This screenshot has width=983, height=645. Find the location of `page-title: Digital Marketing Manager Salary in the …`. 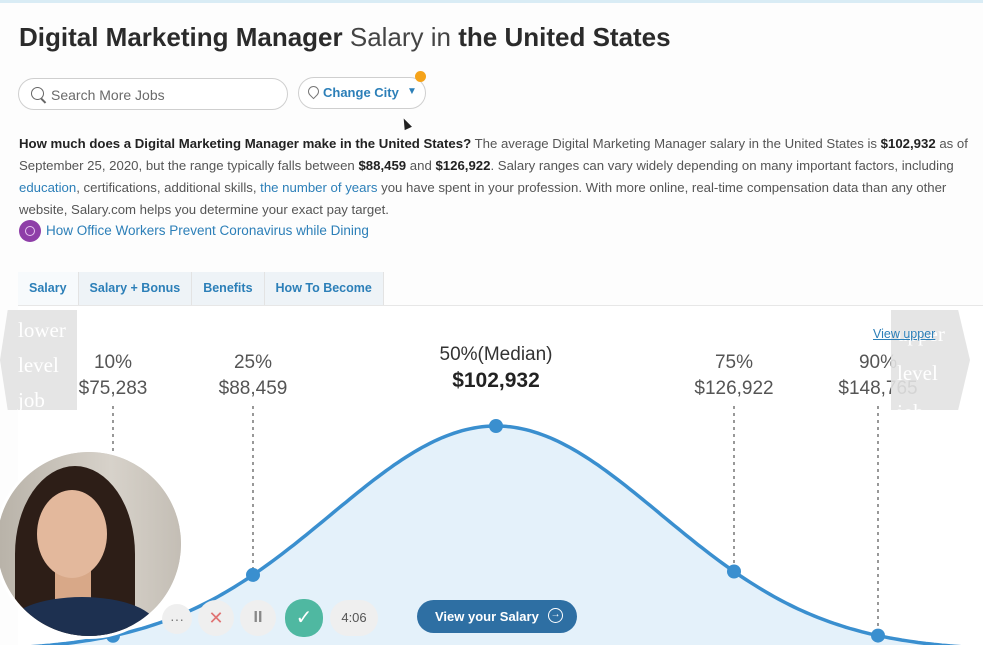

page-title: Digital Marketing Manager Salary in the … is located at coordinates (345, 37).